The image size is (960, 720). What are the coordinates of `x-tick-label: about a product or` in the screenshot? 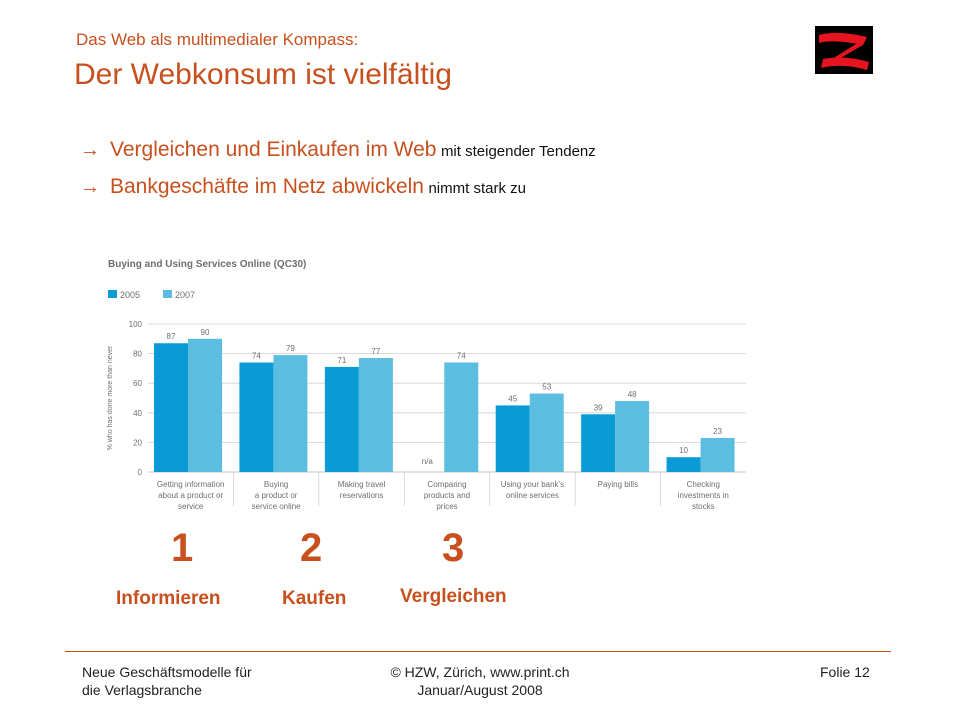 It's located at (190, 495).